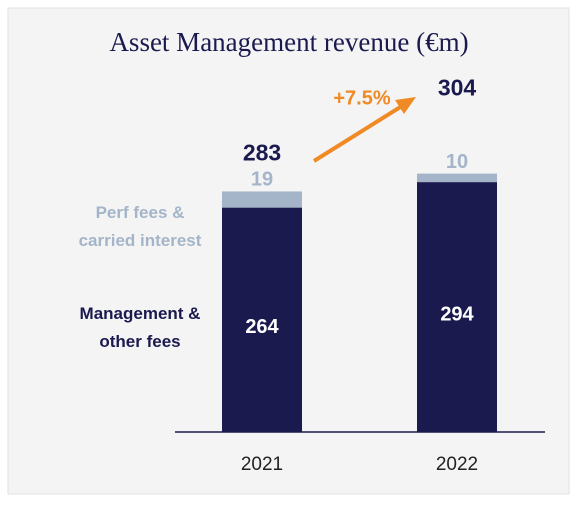 The width and height of the screenshot is (578, 507). I want to click on value-label: 294, so click(457, 314).